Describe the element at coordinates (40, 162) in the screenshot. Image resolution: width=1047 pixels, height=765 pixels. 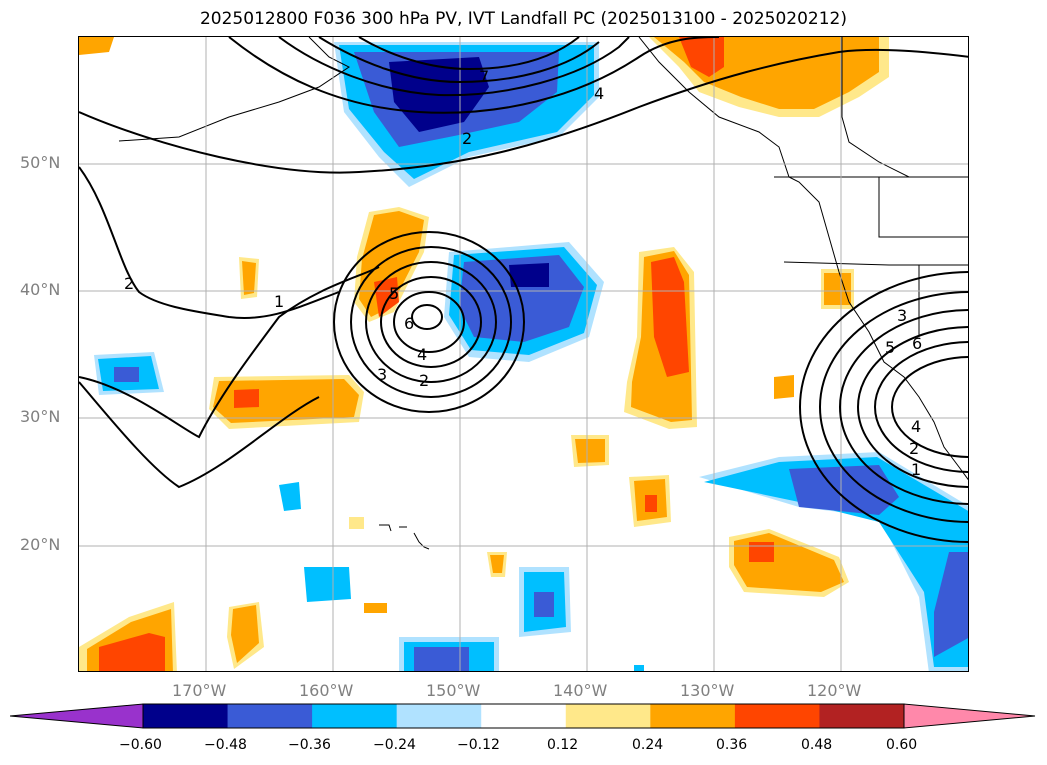
I see `lat-label-50: 50°N` at that location.